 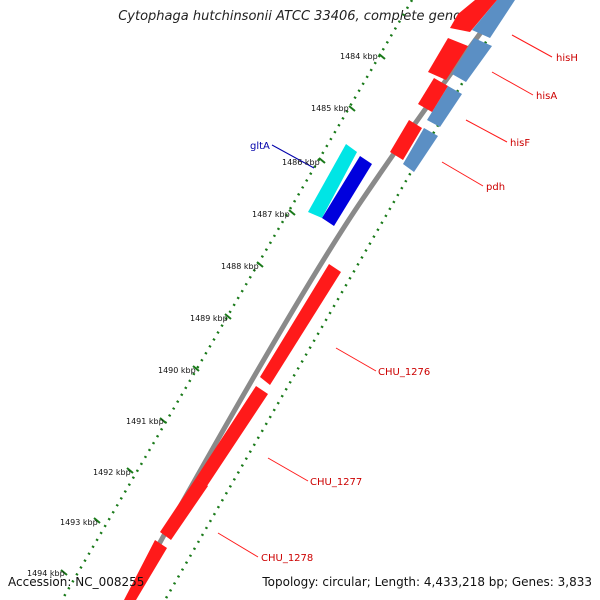 I want to click on gene-CHU_1276-block, so click(x=300, y=324).